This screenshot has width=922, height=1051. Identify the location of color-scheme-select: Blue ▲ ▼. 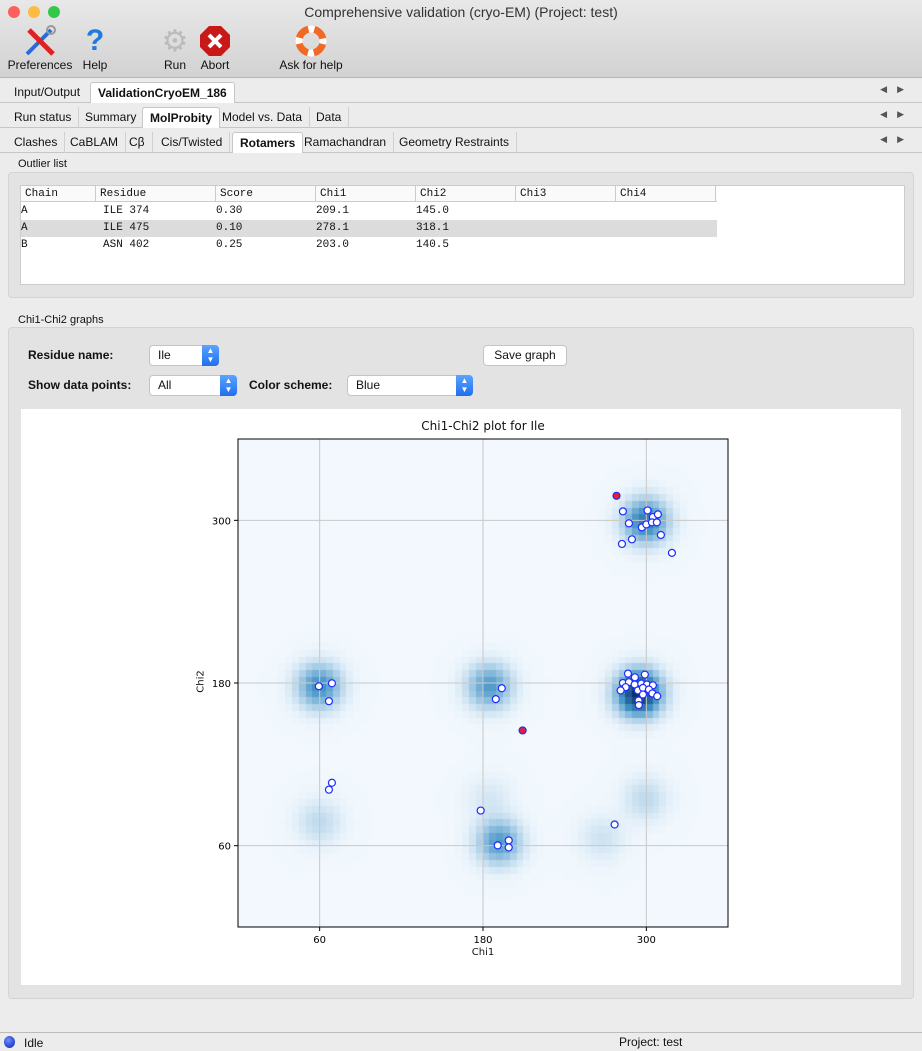
(410, 385).